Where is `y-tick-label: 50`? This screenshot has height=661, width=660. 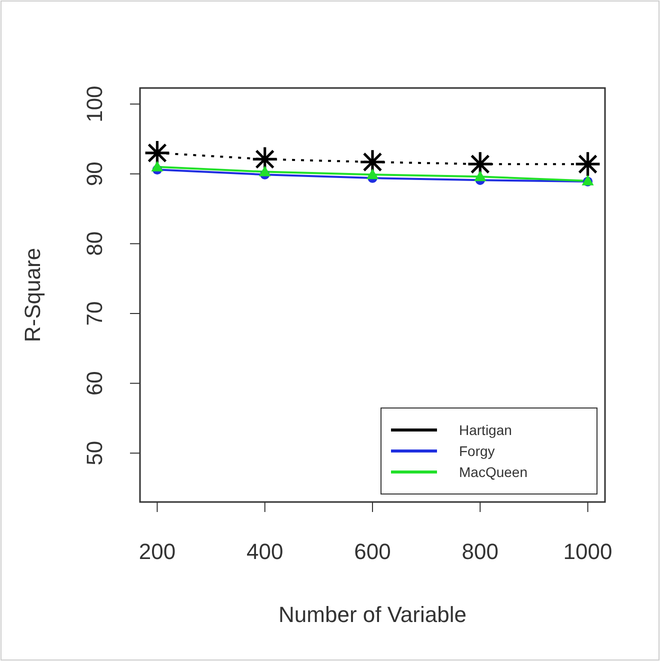 y-tick-label: 50 is located at coordinates (94, 453).